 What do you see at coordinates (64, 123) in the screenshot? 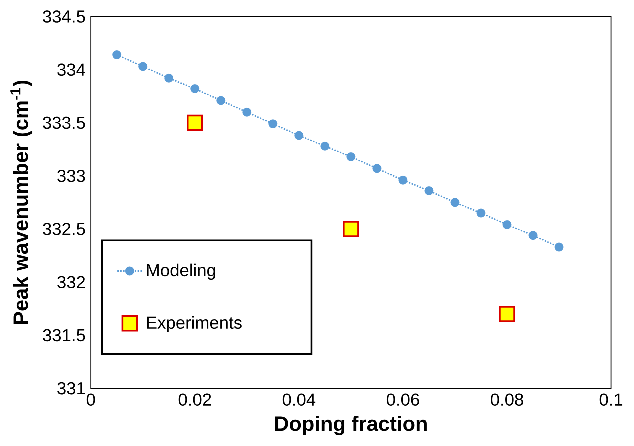
I see `y-tick-label: 333.5` at bounding box center [64, 123].